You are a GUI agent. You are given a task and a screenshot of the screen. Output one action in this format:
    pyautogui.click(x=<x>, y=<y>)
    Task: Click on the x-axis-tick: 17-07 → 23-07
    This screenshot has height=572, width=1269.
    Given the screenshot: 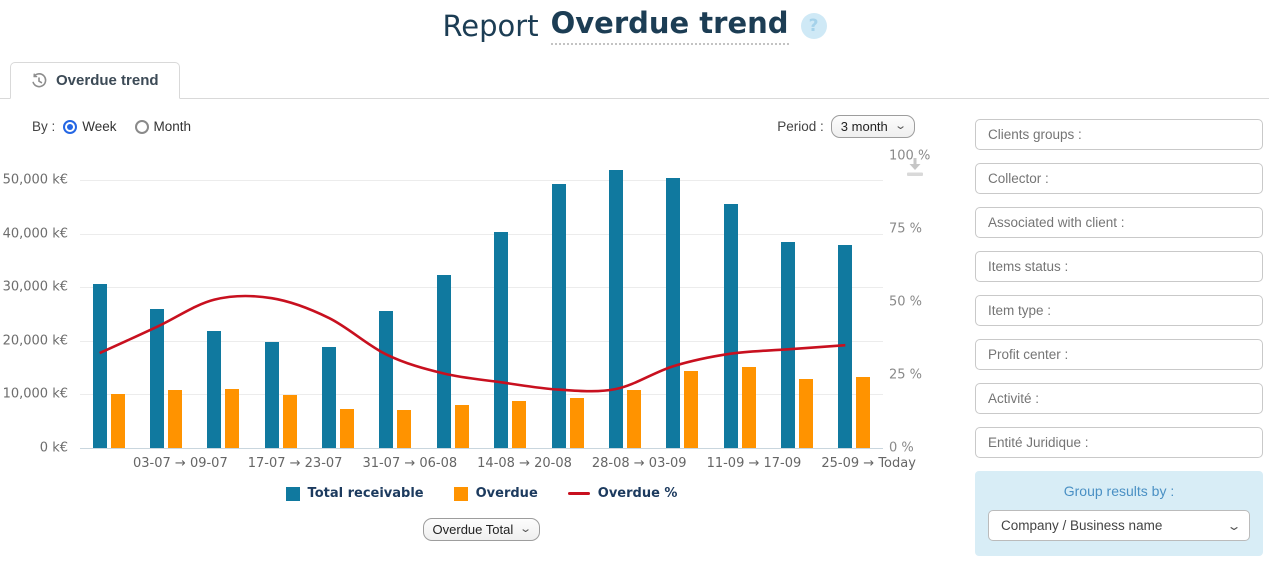 What is the action you would take?
    pyautogui.click(x=295, y=463)
    